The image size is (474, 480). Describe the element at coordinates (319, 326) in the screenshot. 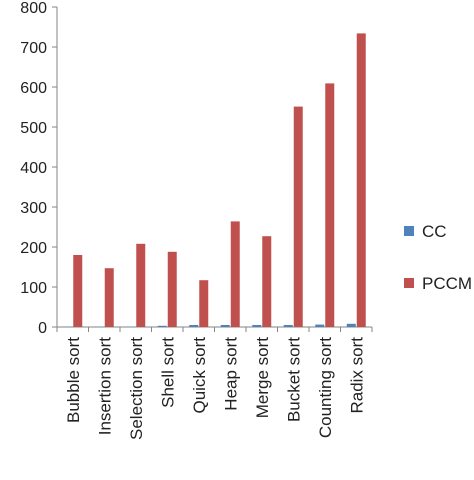

I see `bar-cc-counting-sort` at that location.